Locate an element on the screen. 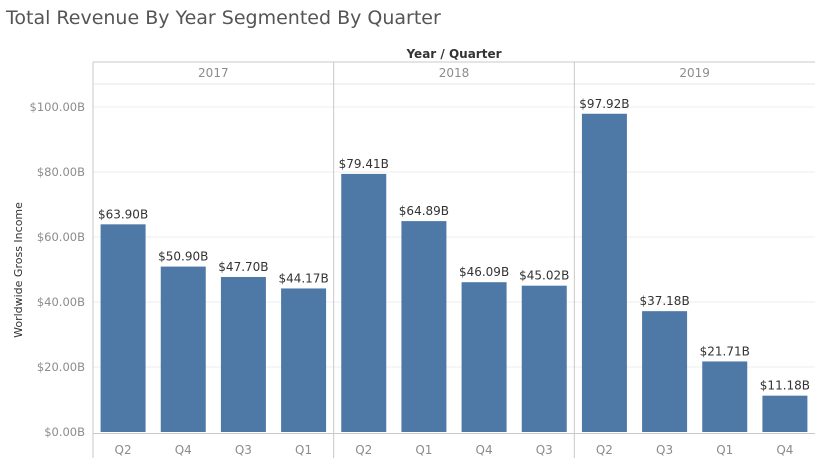  data-label: $44.17B is located at coordinates (303, 278).